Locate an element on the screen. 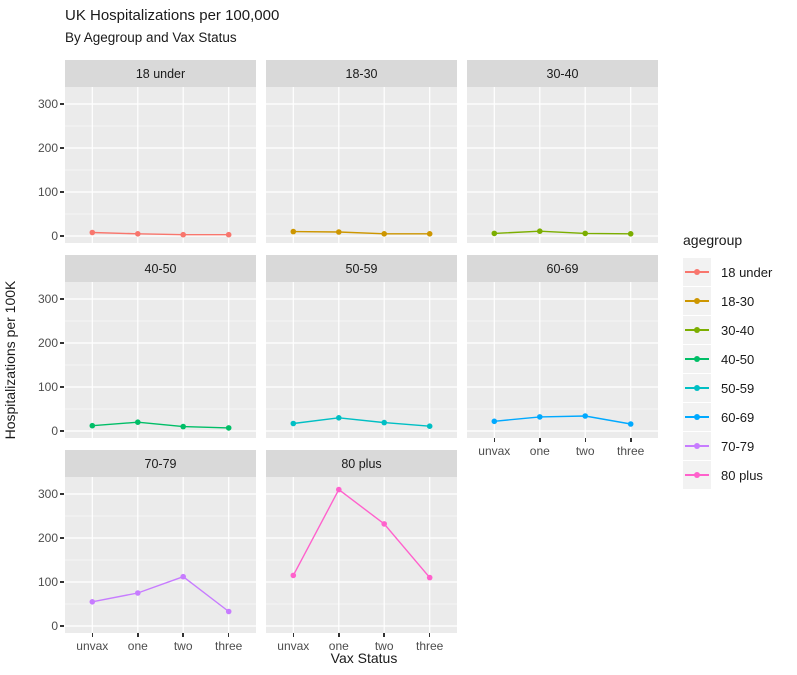 The width and height of the screenshot is (797, 675). data-point-40-50-unvax is located at coordinates (92, 425).